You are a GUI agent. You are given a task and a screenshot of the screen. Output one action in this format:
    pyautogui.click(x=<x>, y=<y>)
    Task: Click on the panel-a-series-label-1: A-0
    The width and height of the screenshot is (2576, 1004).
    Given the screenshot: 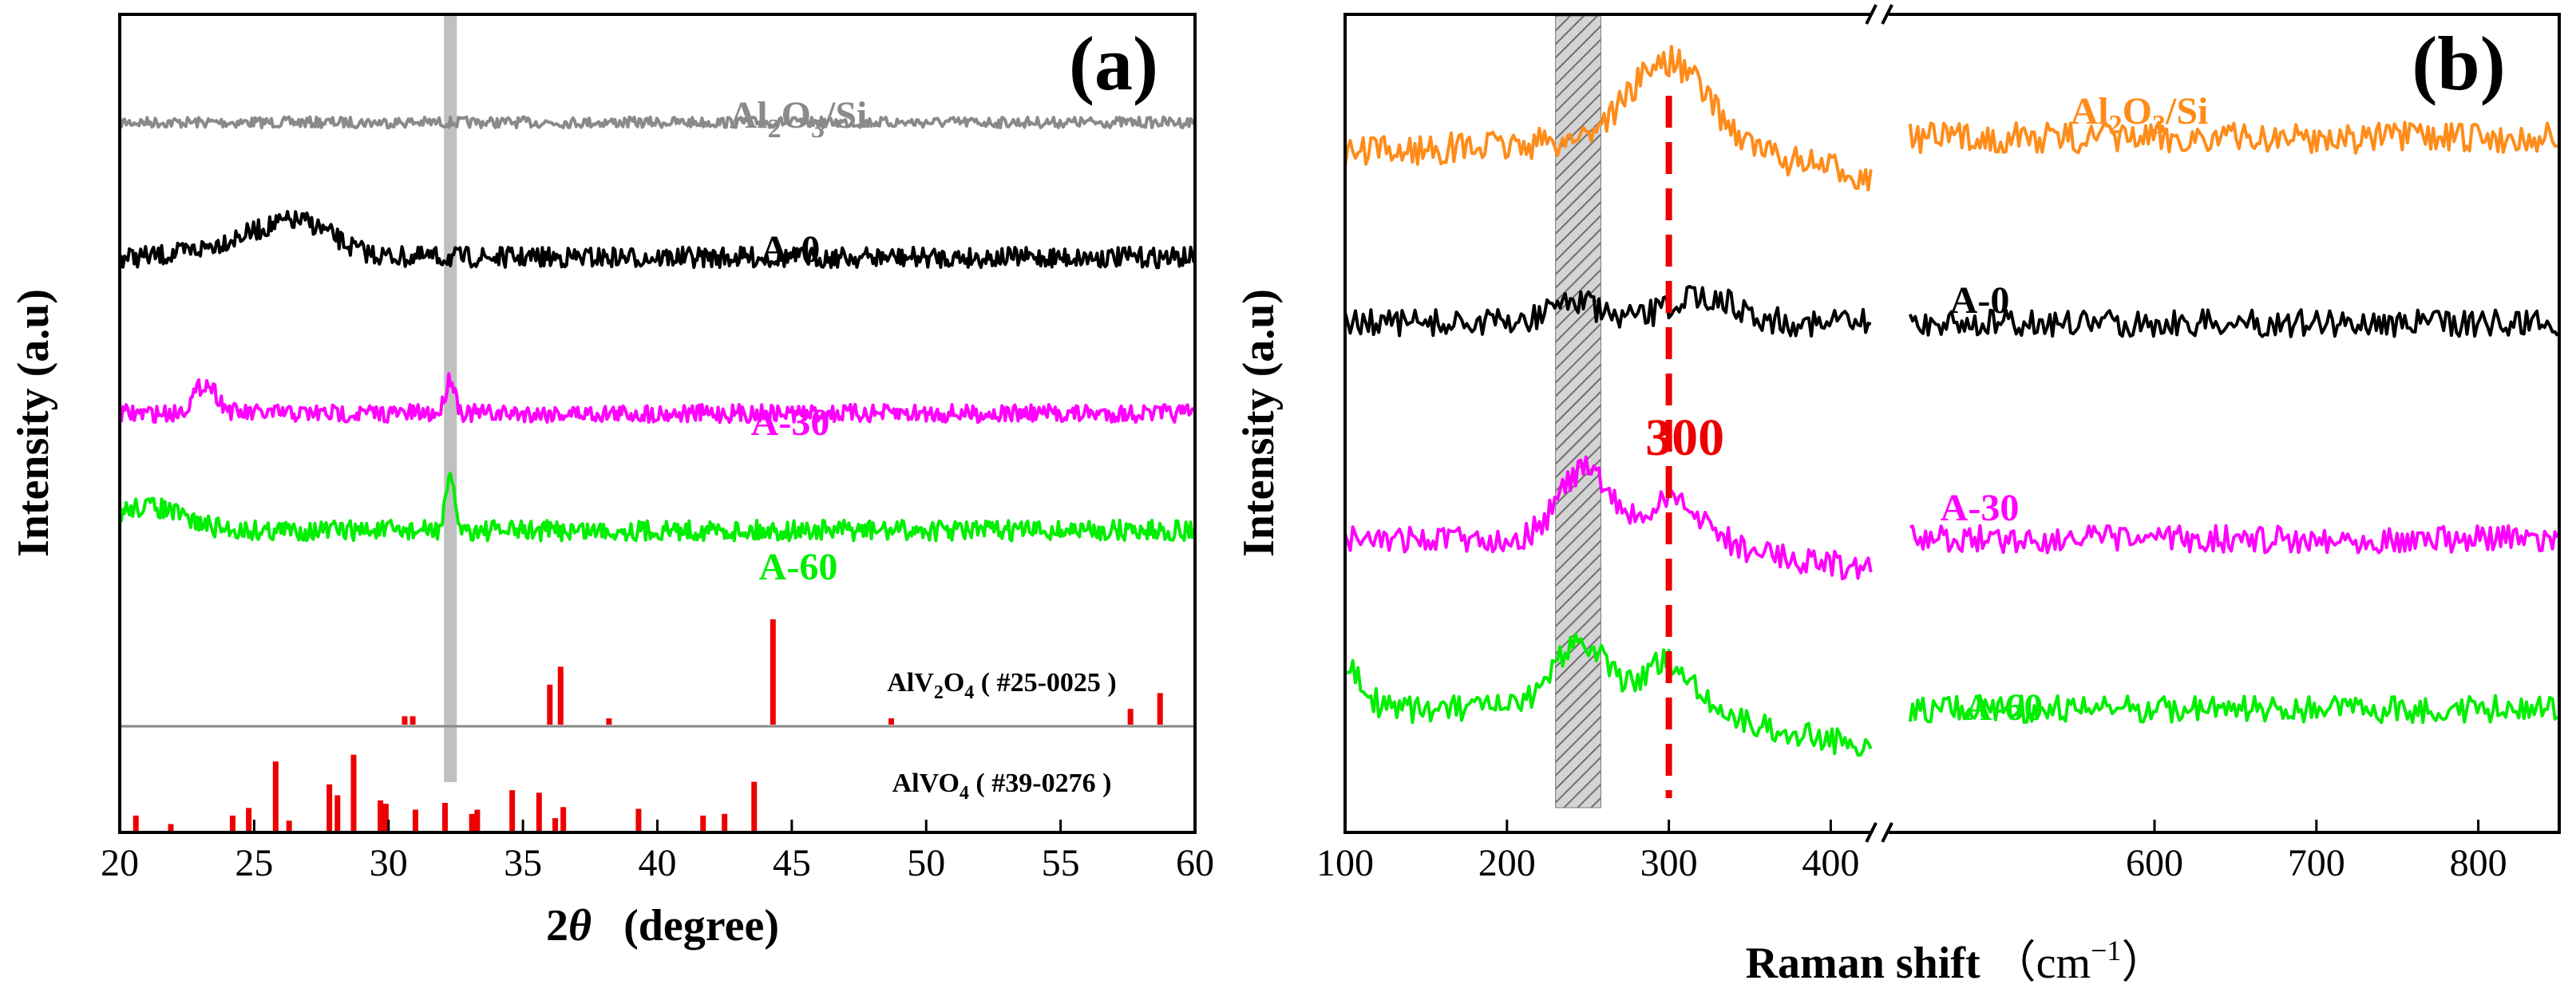 What is the action you would take?
    pyautogui.click(x=791, y=249)
    